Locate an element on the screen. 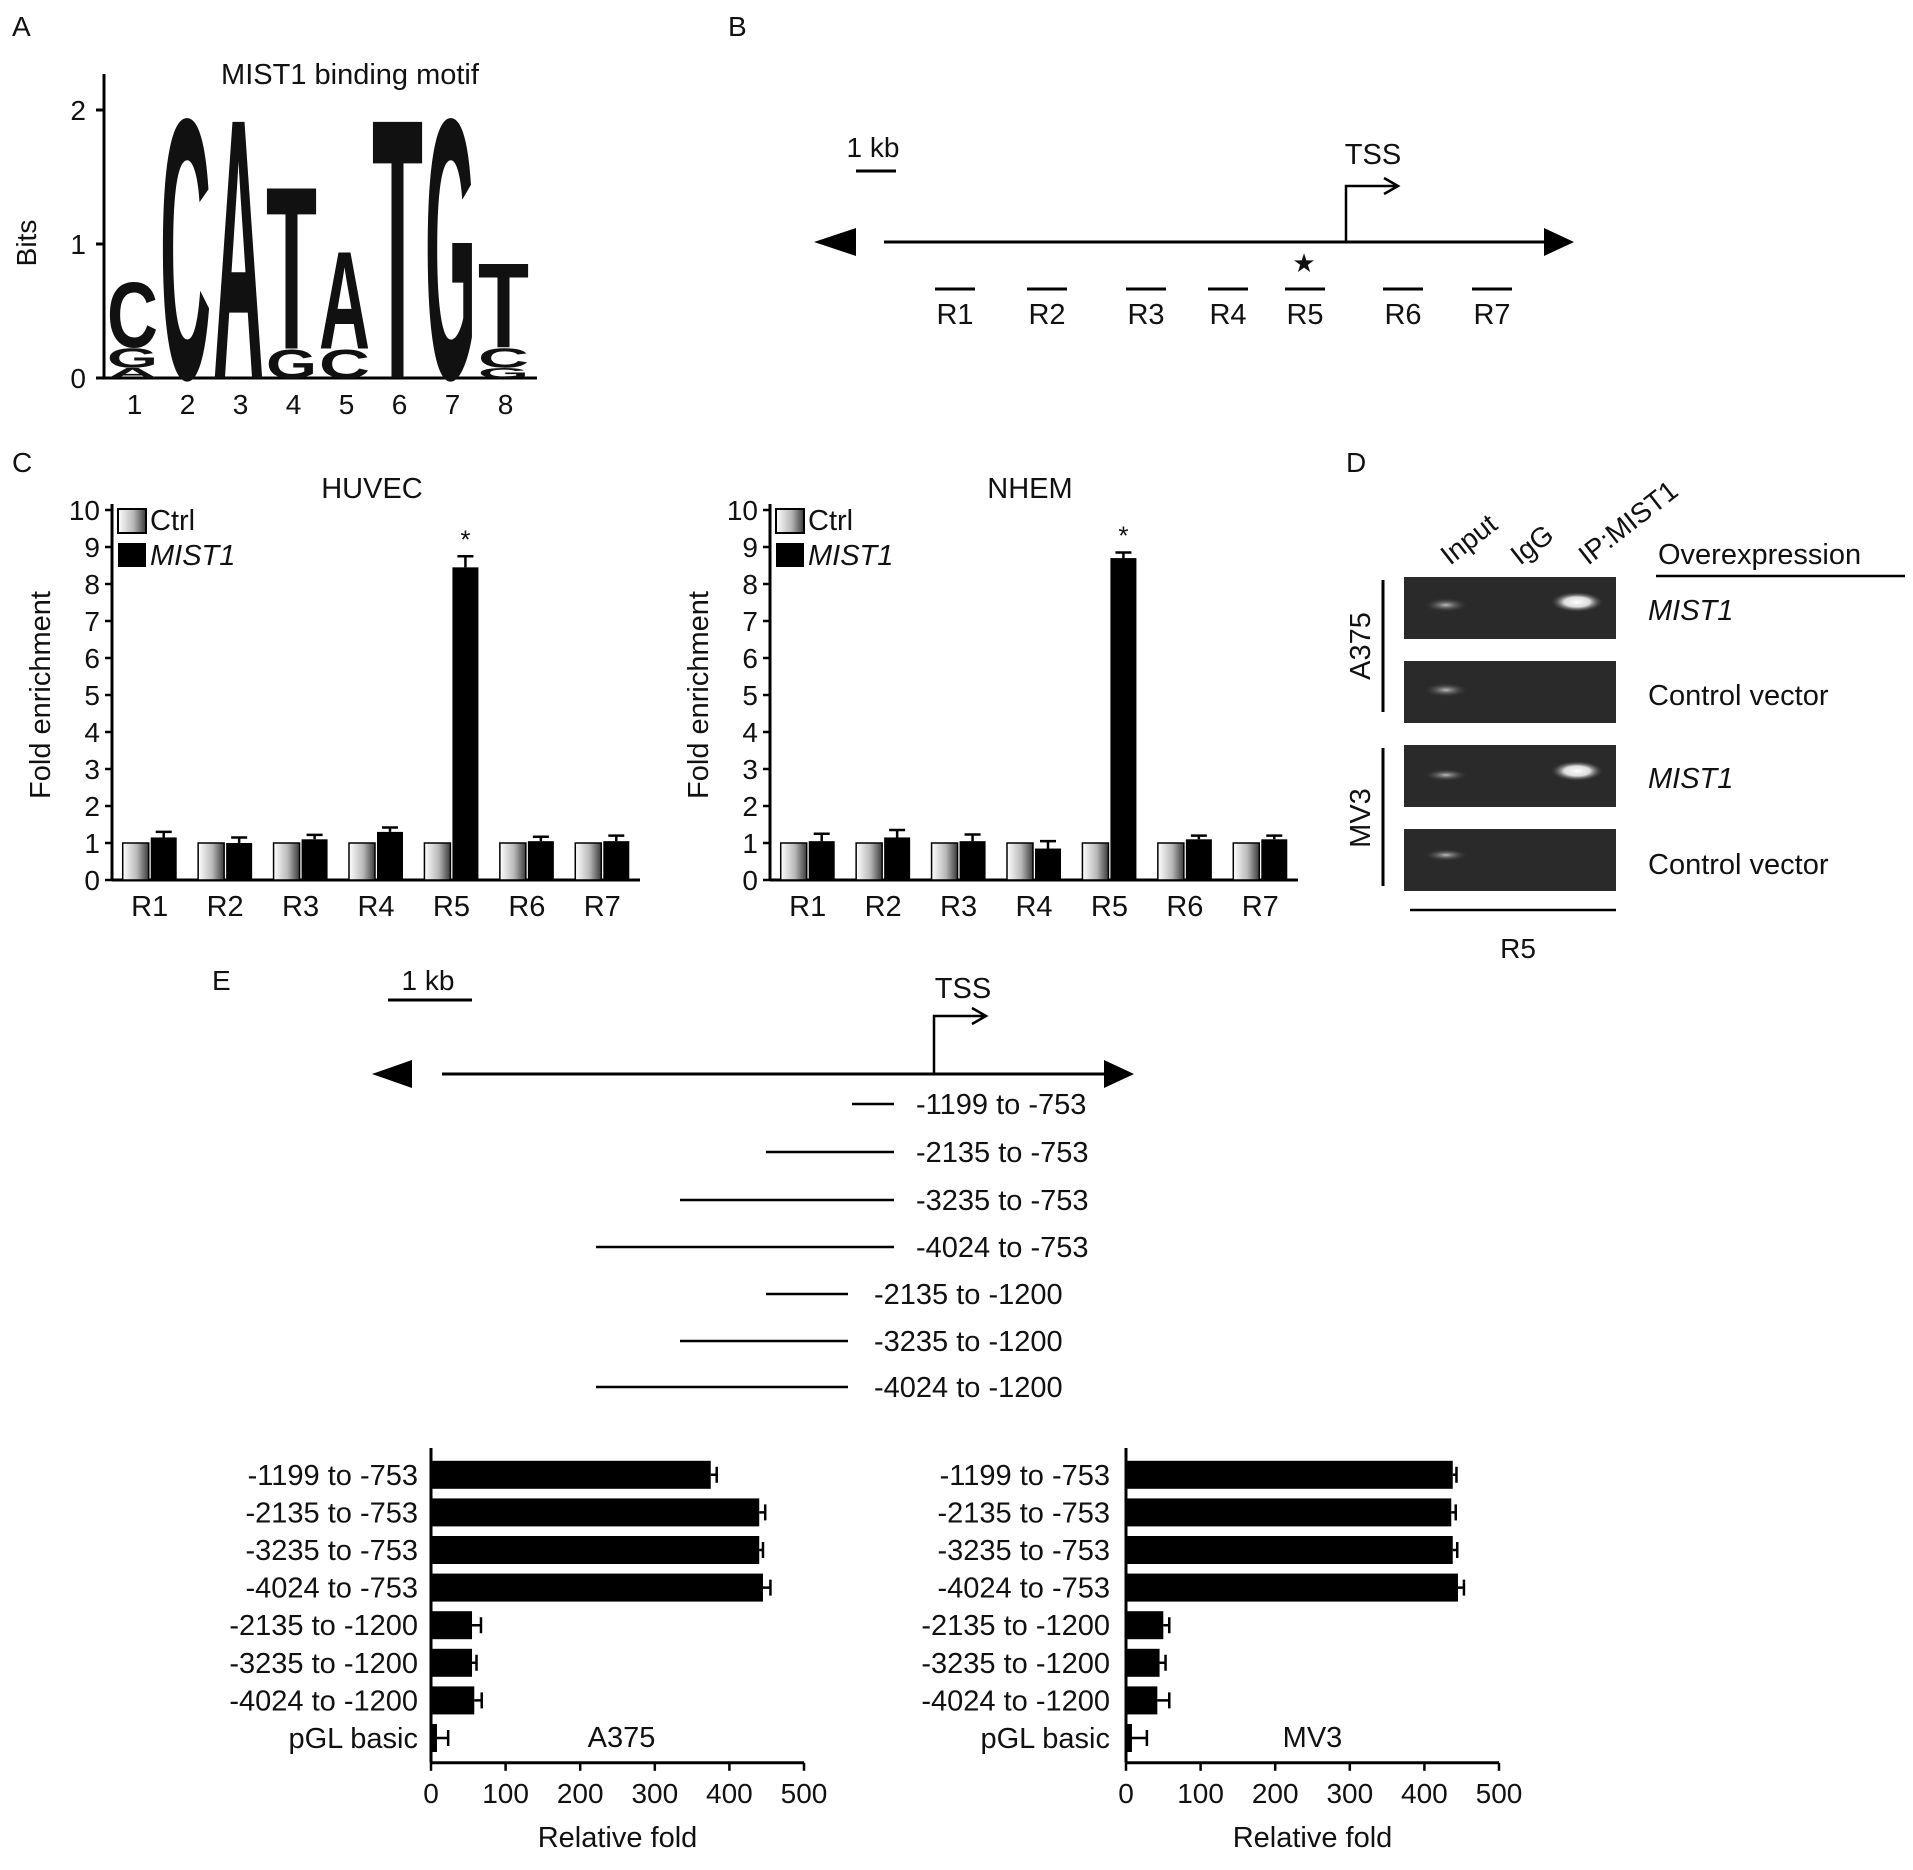  motif-letter-g-pos8: G is located at coordinates (503, 373).